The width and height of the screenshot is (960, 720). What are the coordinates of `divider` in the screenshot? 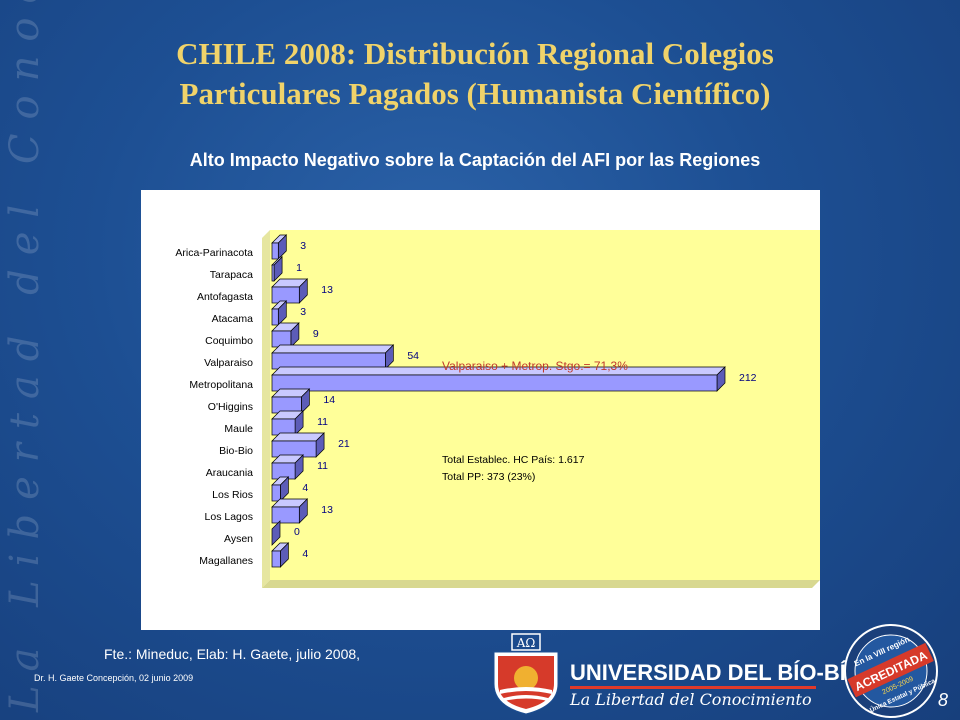 It's located at (693, 687).